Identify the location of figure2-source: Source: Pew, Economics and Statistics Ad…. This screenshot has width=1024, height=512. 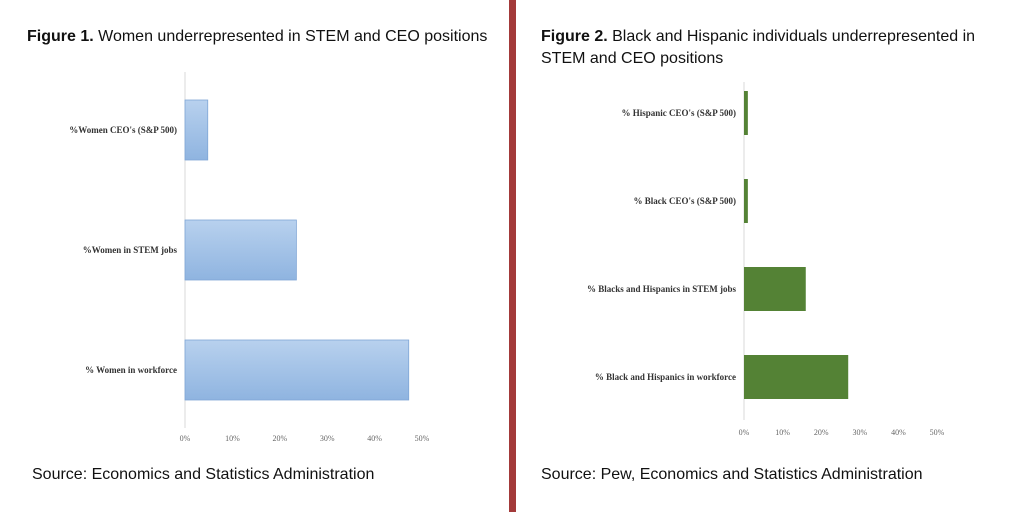
(732, 474).